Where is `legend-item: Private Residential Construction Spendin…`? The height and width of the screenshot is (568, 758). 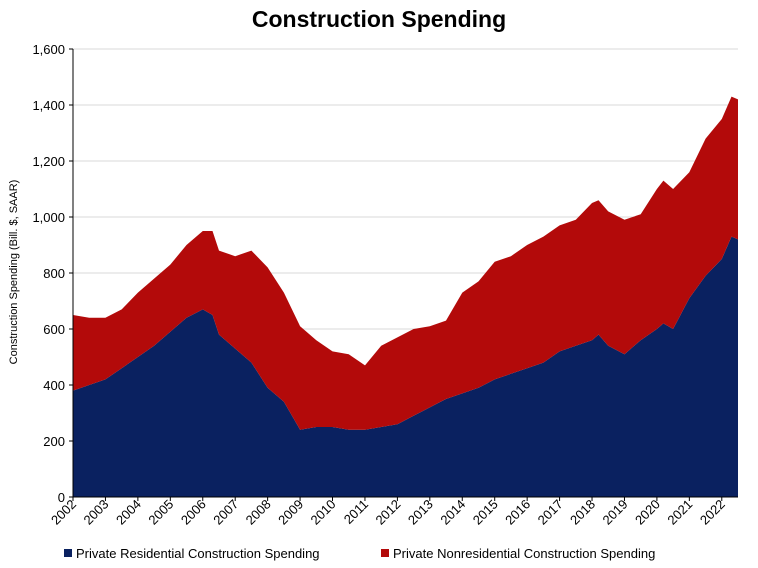 legend-item: Private Residential Construction Spendin… is located at coordinates (192, 553).